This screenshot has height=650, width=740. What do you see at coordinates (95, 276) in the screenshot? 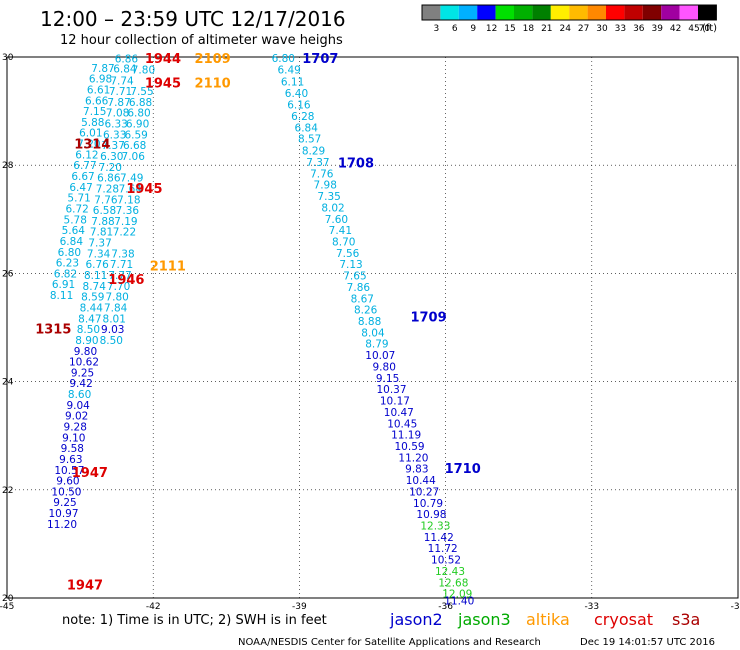
I see `swh-value-label: 8.11` at bounding box center [95, 276].